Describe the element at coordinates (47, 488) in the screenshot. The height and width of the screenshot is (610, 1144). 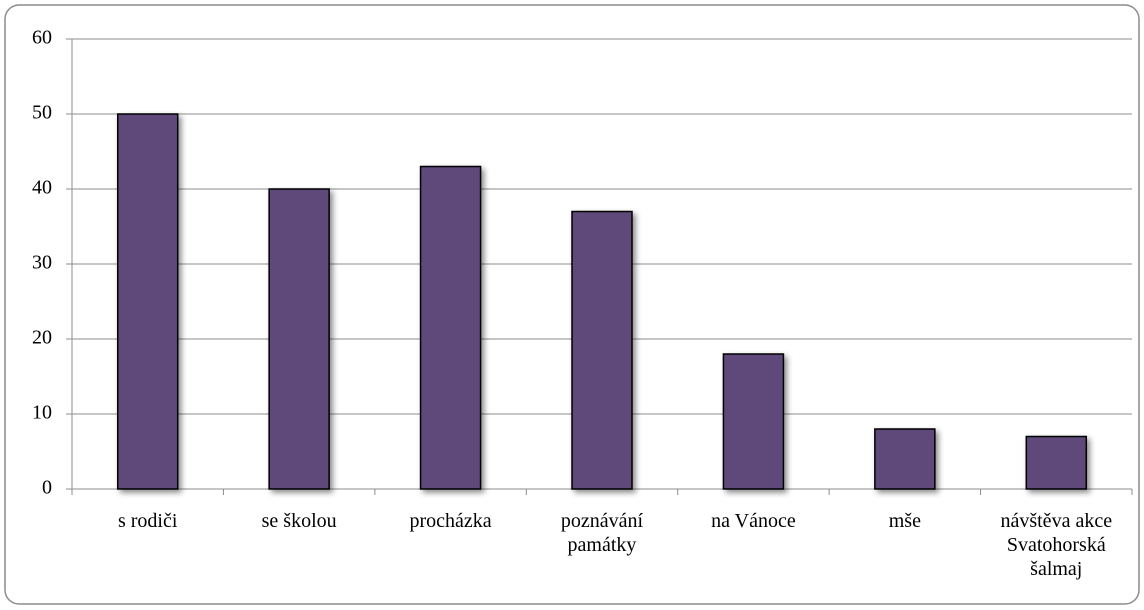
I see `y-tick-label: 0` at that location.